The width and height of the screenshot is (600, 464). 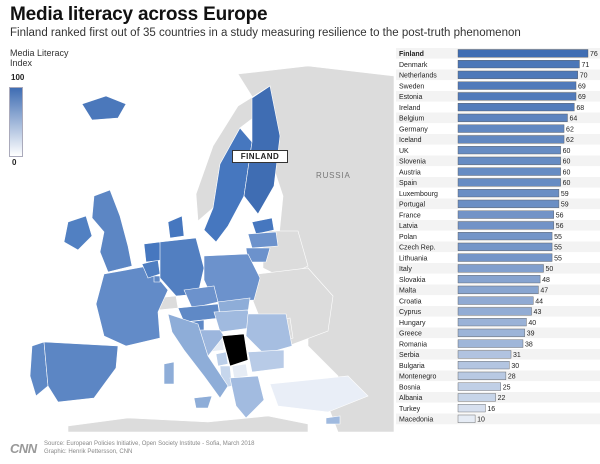 What do you see at coordinates (410, 301) in the screenshot?
I see `category-label: Croatia` at bounding box center [410, 301].